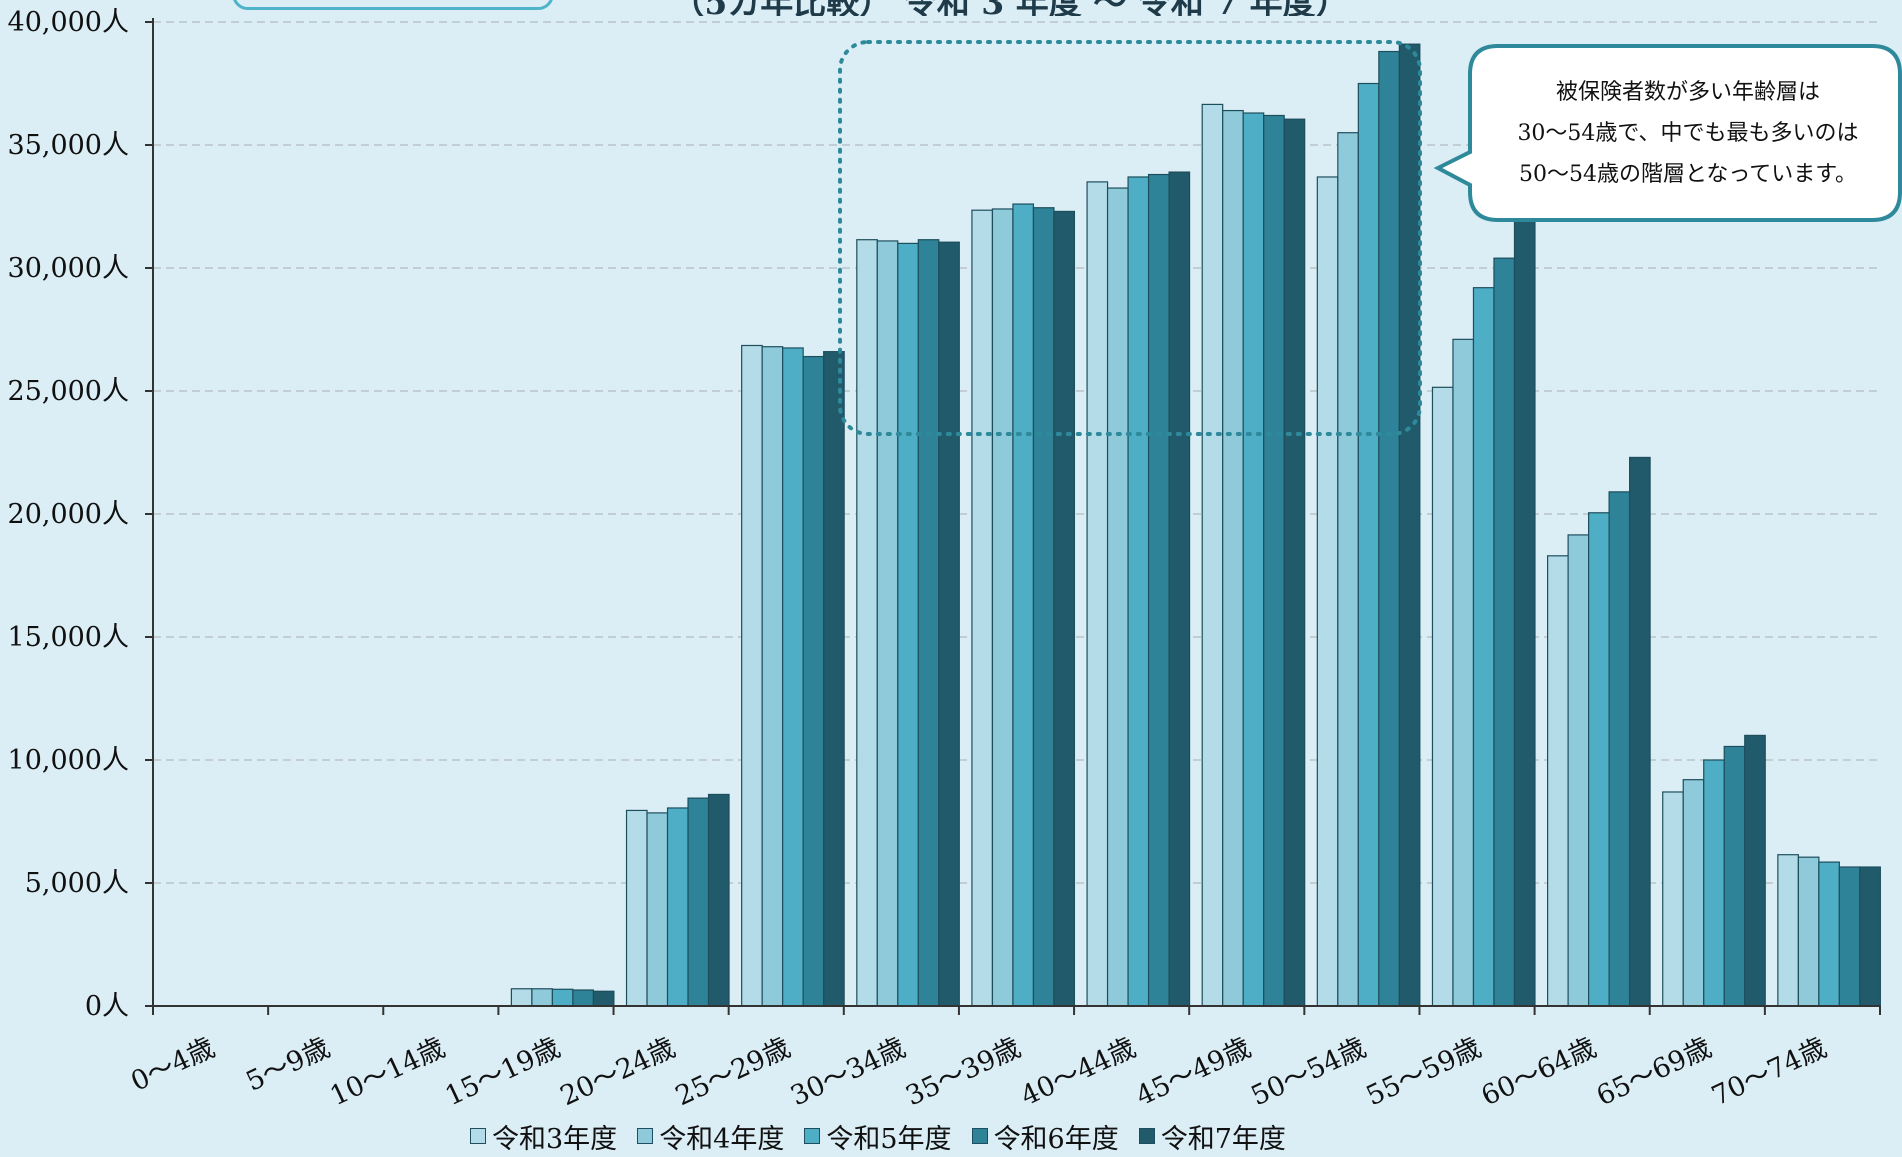 The width and height of the screenshot is (1902, 1157). Describe the element at coordinates (287, 1064) in the screenshot. I see `x-tick-label: 5～9歳` at that location.